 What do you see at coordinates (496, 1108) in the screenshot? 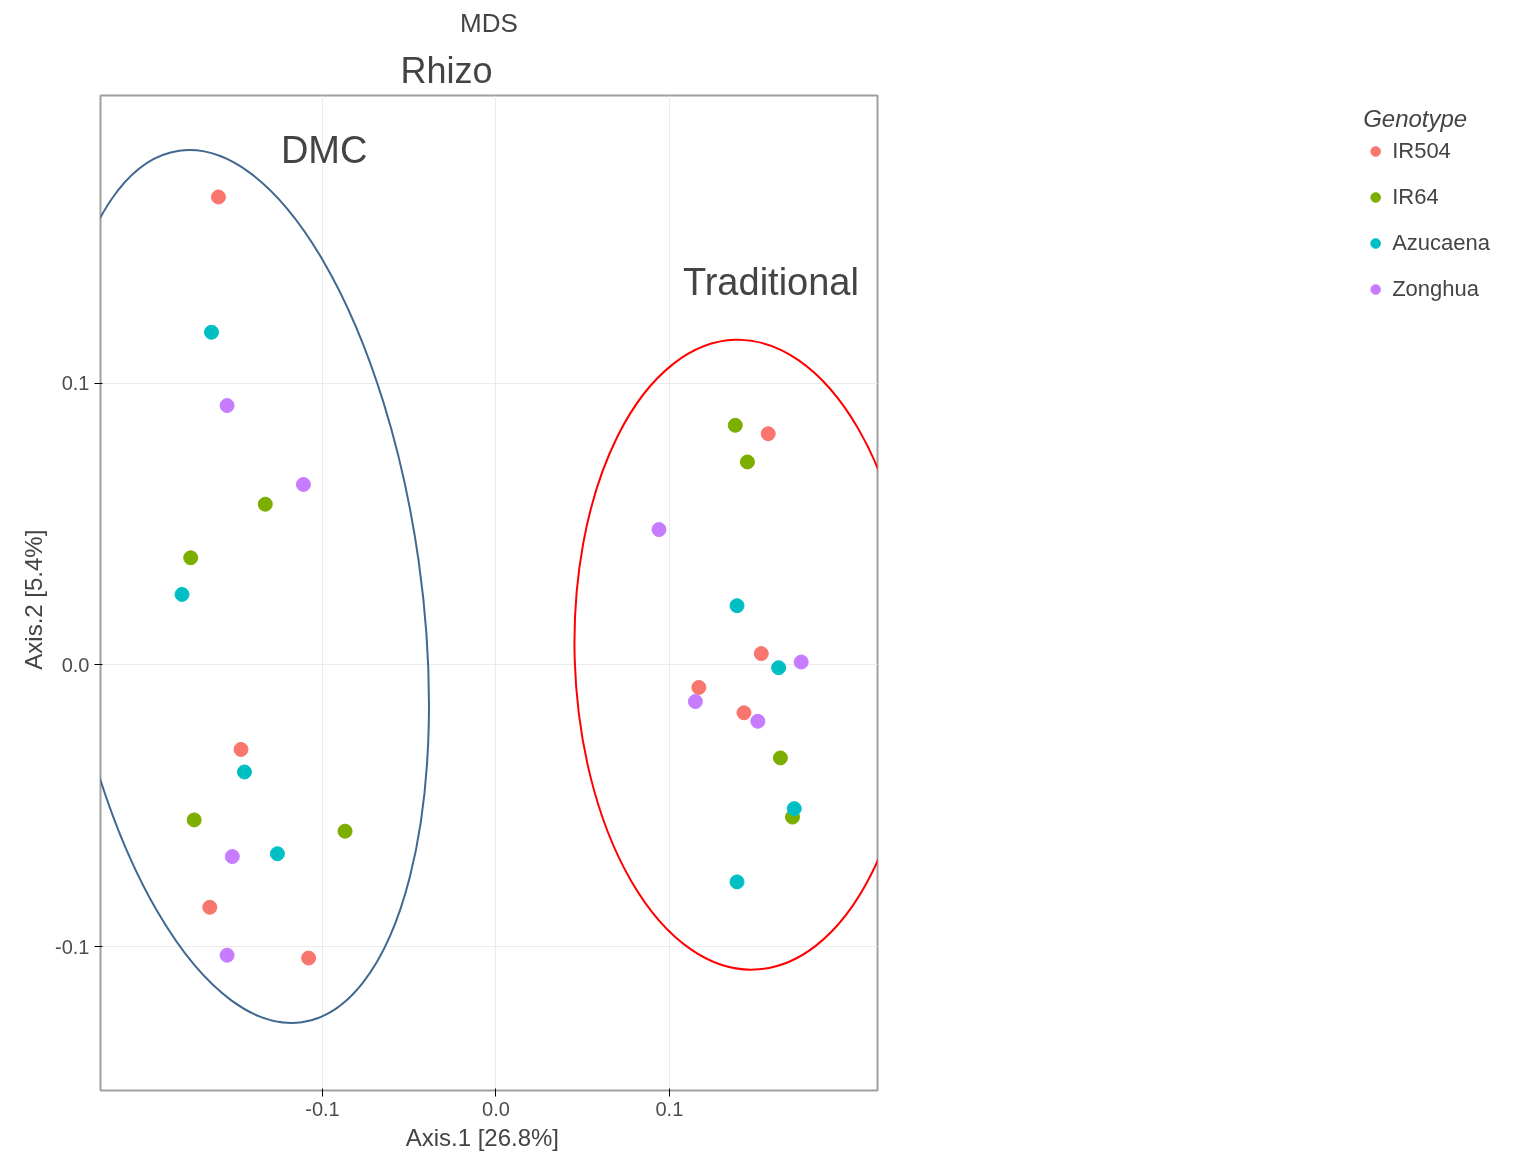
I see `x-tick-label: 0.0` at bounding box center [496, 1108].